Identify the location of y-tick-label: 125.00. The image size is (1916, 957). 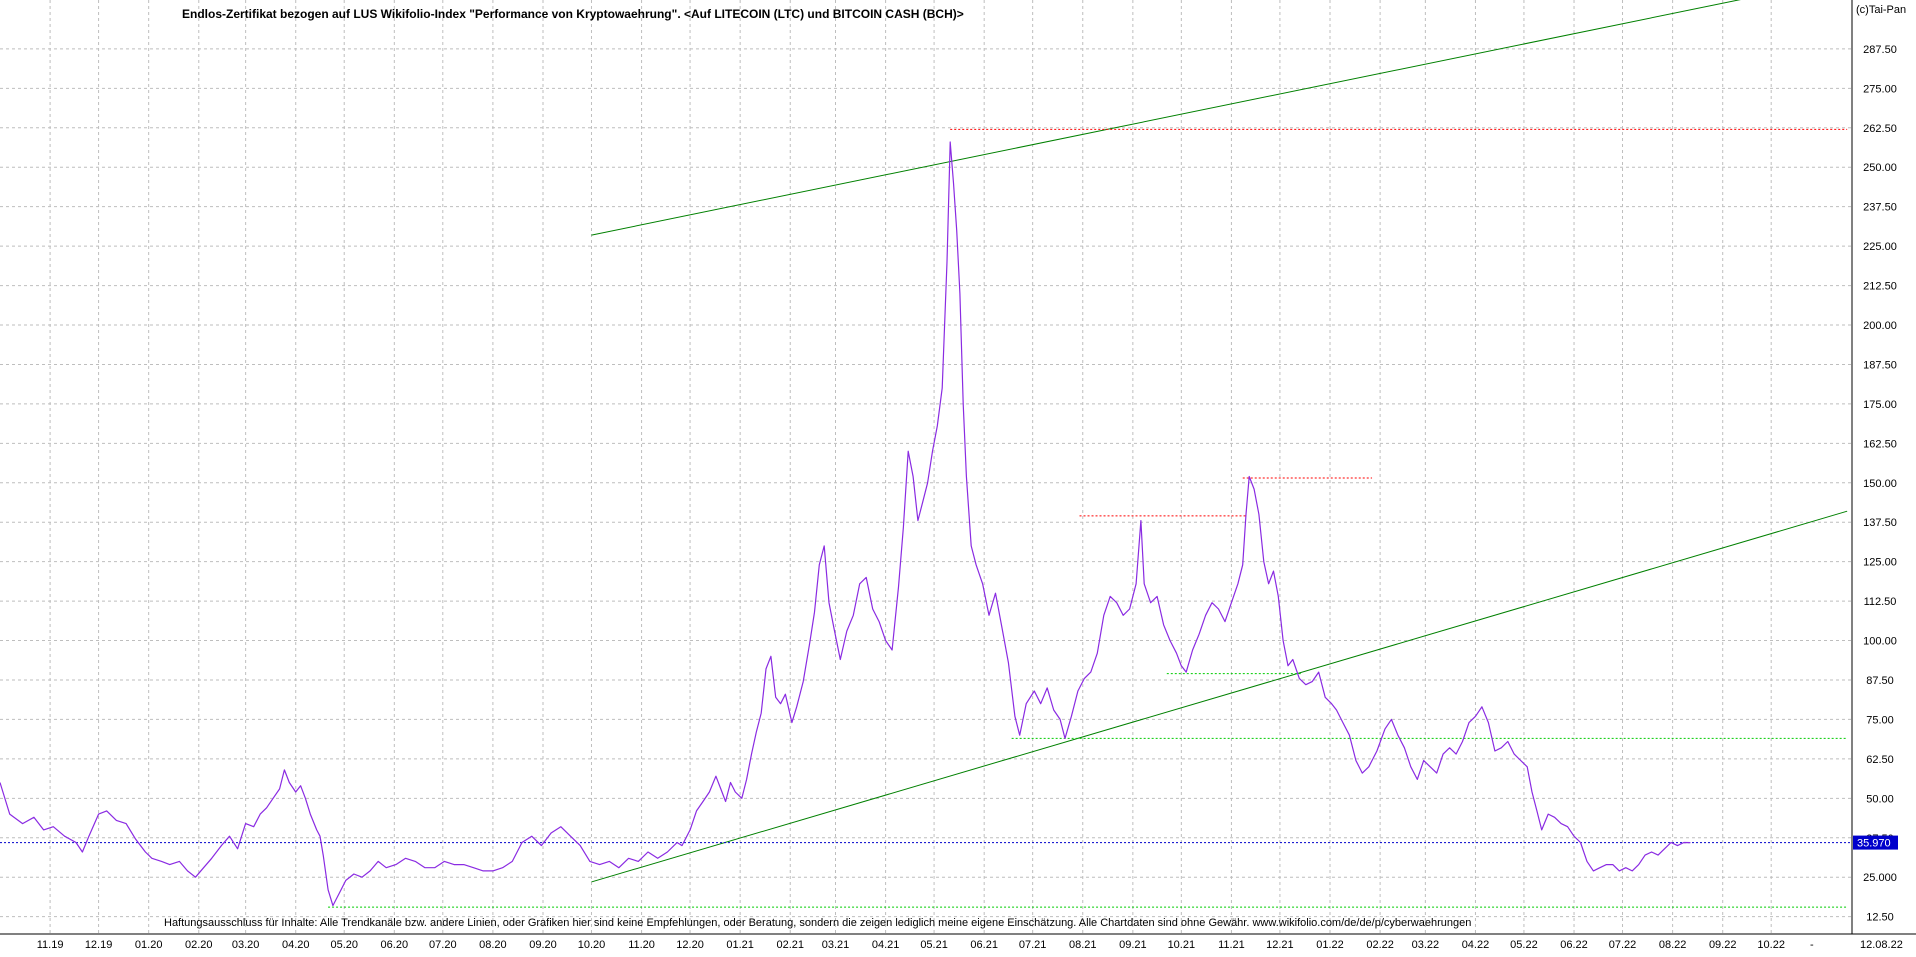
(1880, 563).